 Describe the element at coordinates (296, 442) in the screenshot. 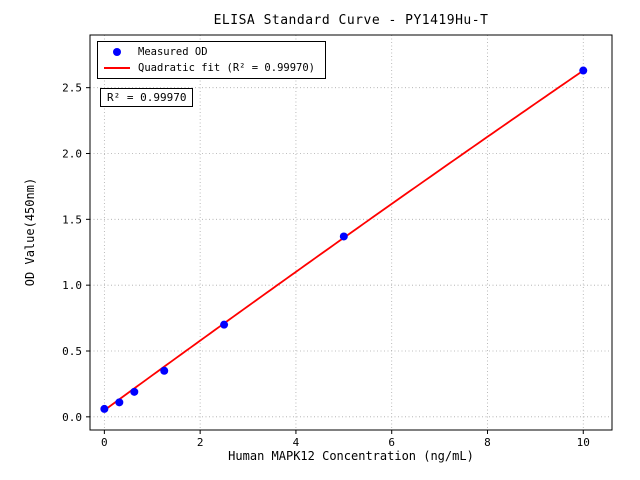

I see `x-tick-label: 4` at that location.